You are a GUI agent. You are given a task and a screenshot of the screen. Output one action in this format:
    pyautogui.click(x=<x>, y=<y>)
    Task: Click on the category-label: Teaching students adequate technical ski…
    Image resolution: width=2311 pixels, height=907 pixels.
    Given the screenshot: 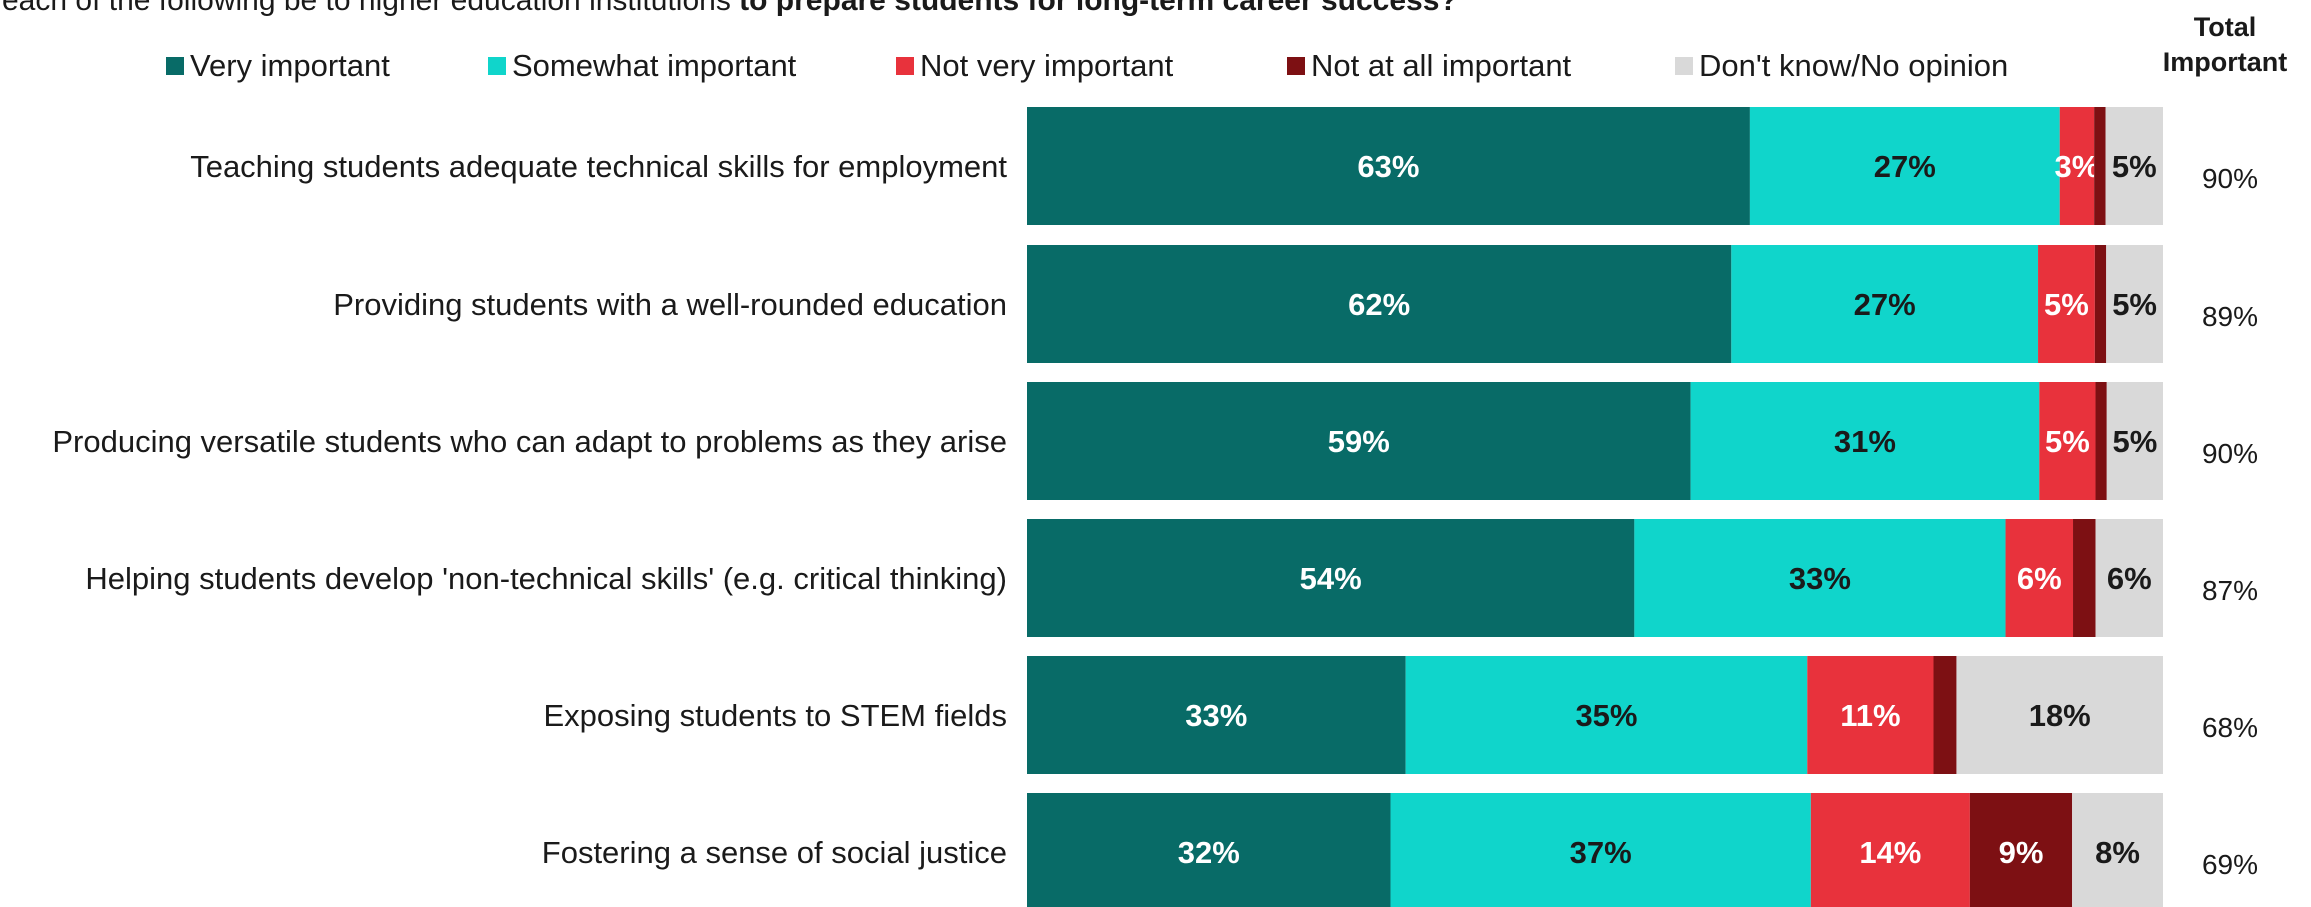 What is the action you would take?
    pyautogui.click(x=598, y=166)
    